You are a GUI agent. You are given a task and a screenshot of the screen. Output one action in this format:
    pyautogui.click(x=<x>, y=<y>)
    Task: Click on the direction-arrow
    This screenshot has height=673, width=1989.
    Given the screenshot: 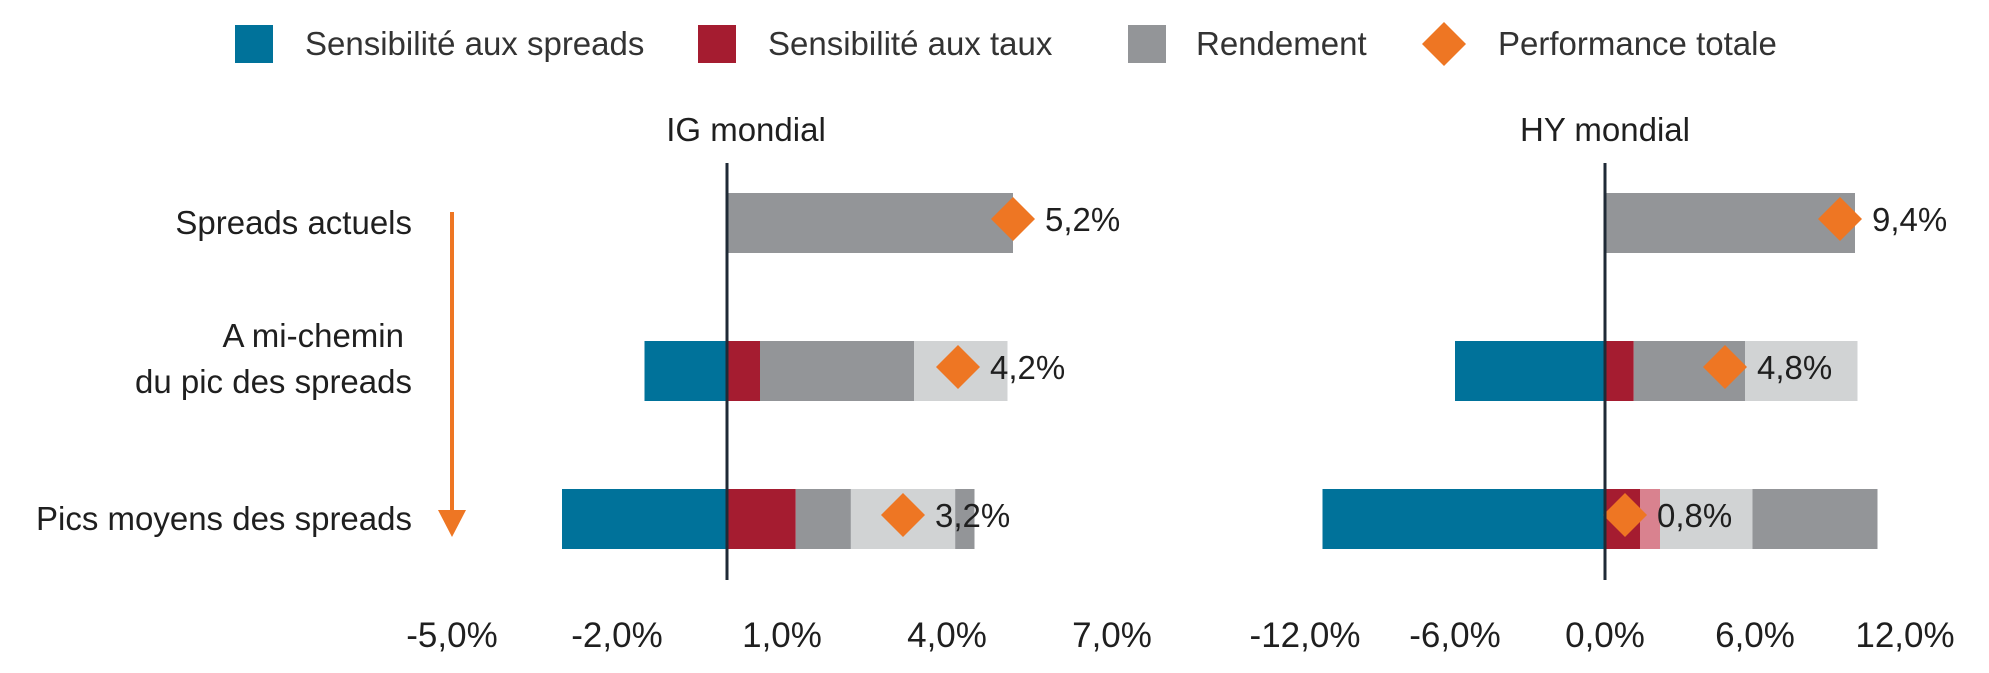 What is the action you would take?
    pyautogui.click(x=452, y=374)
    